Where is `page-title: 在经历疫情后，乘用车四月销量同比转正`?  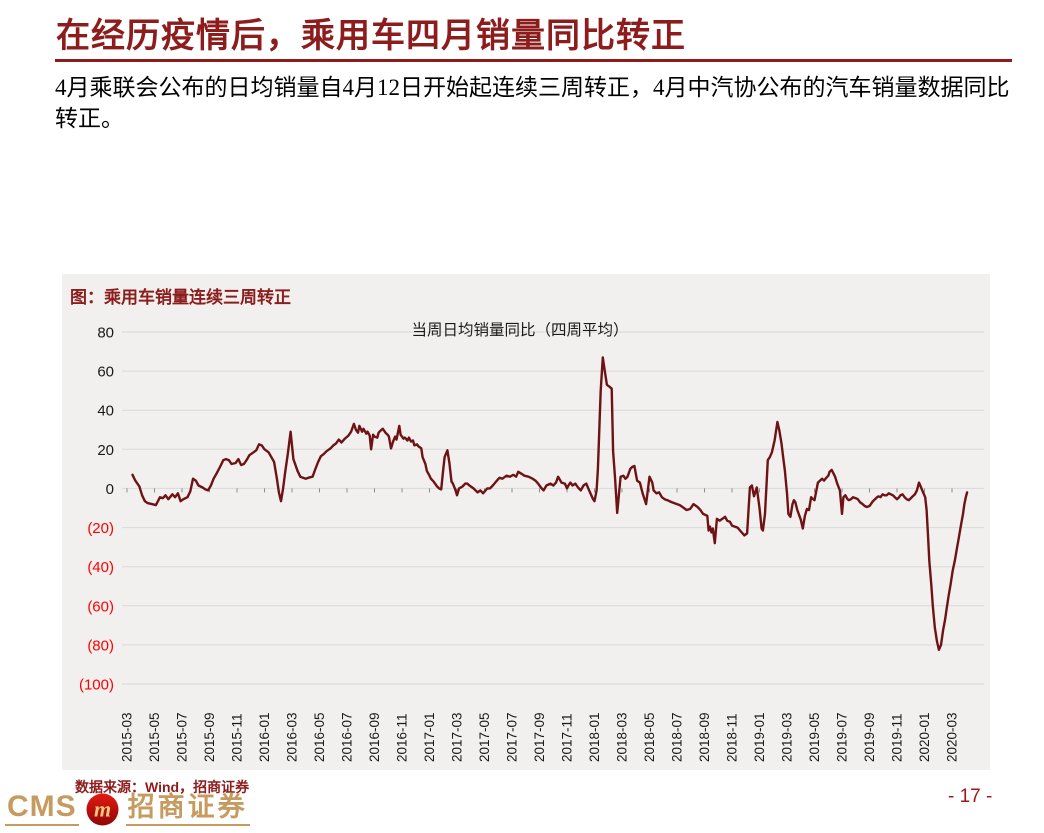 page-title: 在经历疫情后，乘用车四月销量同比转正 is located at coordinates (371, 36).